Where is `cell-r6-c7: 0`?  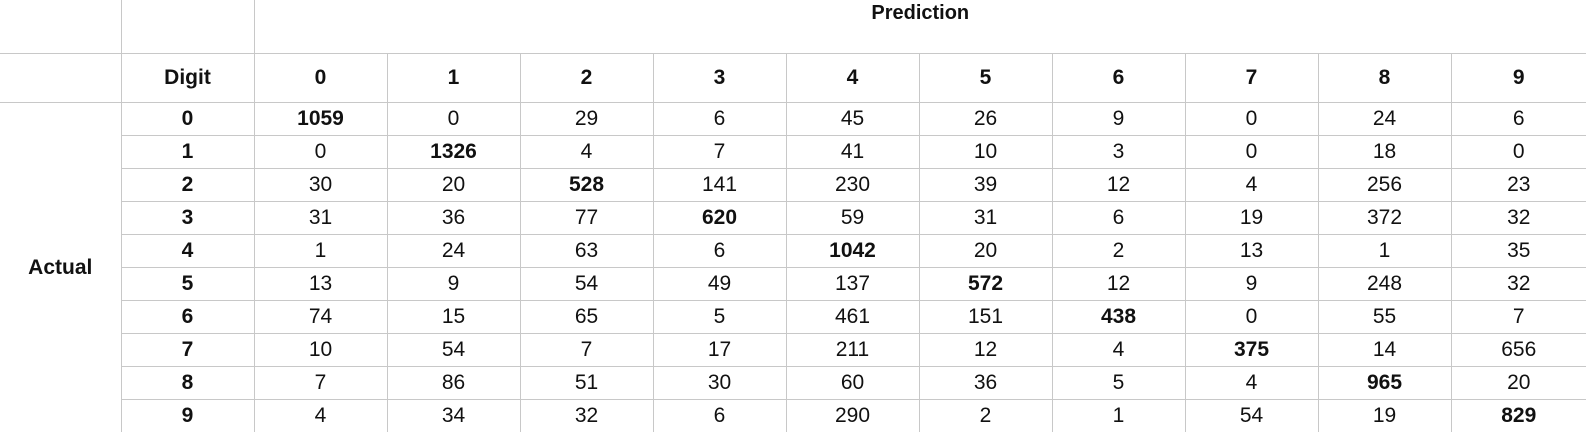
cell-r6-c7: 0 is located at coordinates (1252, 317).